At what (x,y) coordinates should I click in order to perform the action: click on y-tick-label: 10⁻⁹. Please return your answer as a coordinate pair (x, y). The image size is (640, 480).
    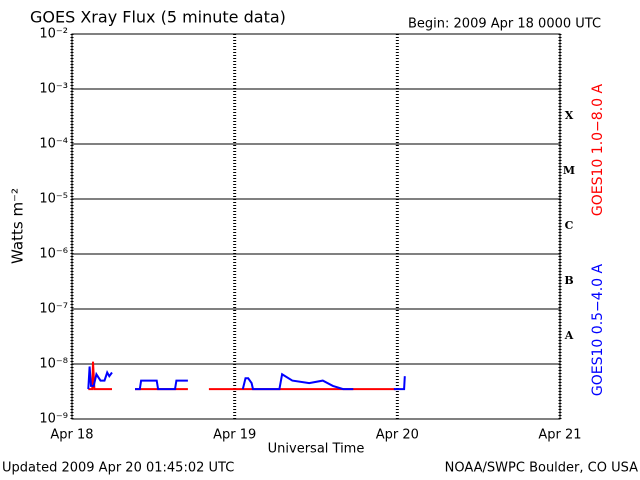
    Looking at the image, I should click on (53, 419).